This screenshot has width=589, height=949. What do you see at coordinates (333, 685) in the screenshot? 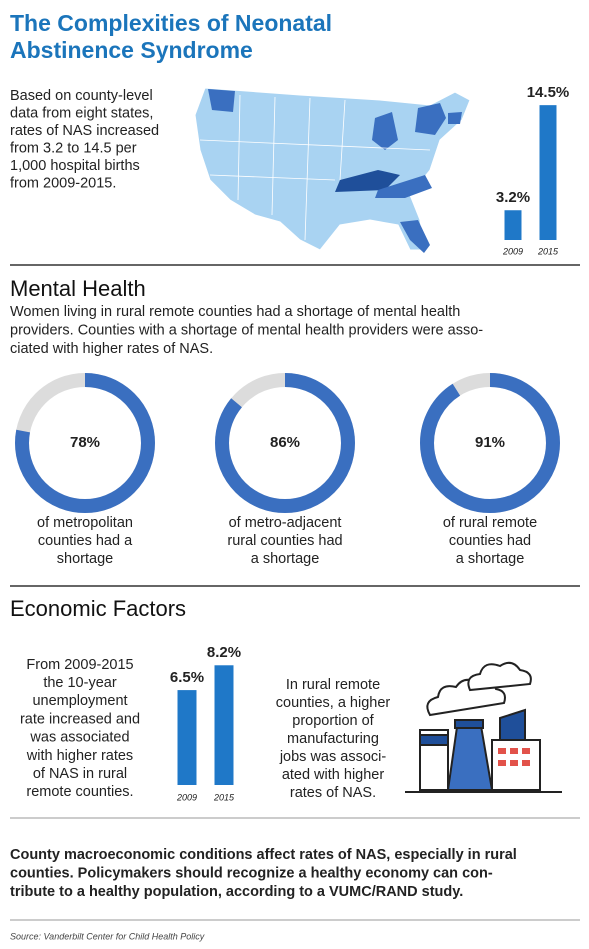
I see `section-text: In rural remote` at bounding box center [333, 685].